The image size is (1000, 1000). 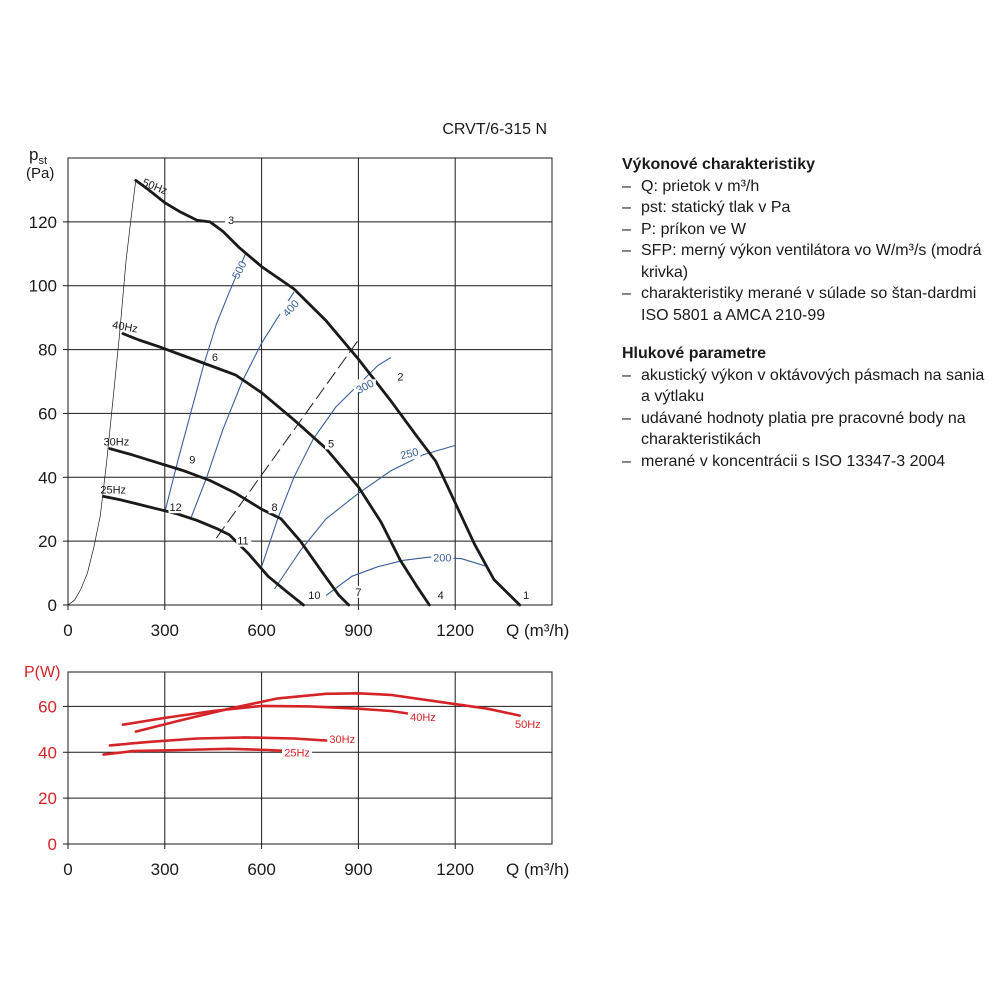 I want to click on pressure-curve-40Hz, so click(x=276, y=469).